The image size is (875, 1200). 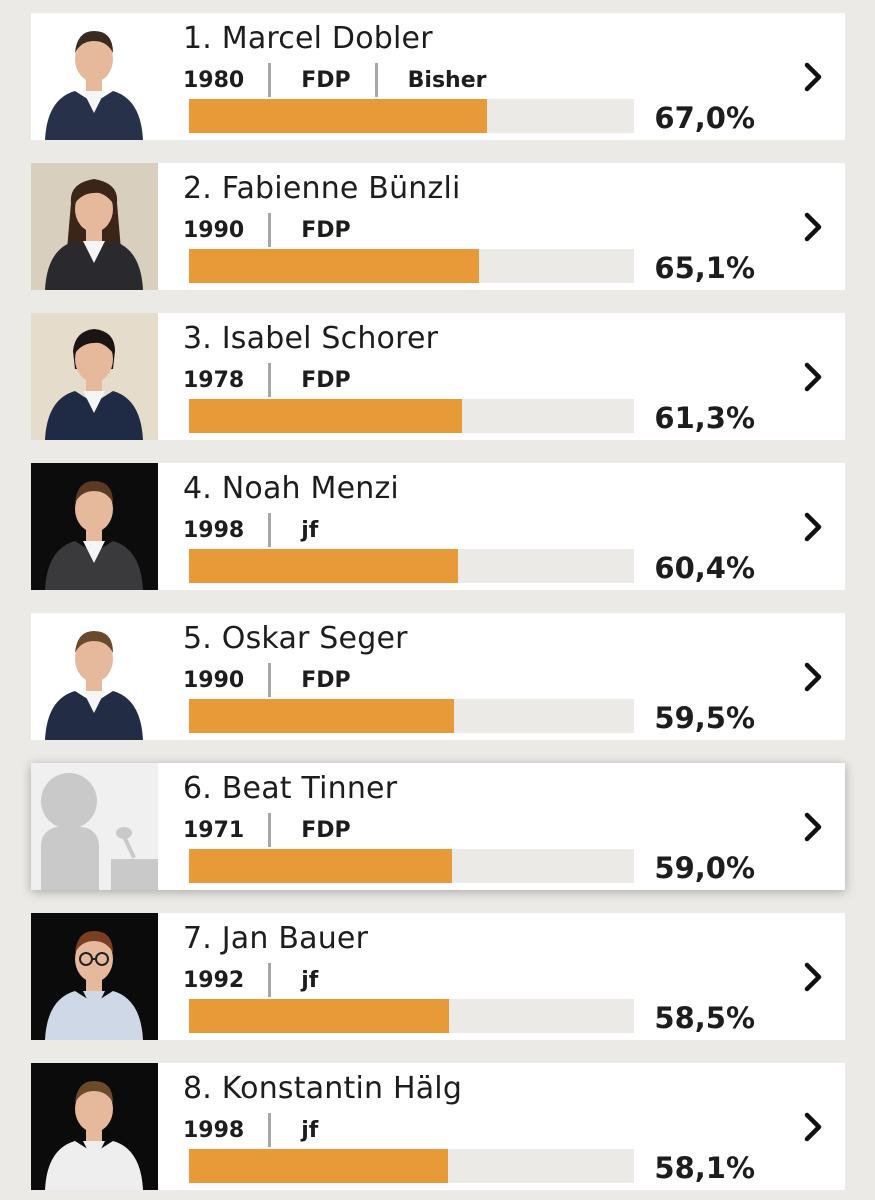 I want to click on candidate-card: 5. Oskar Seger 1990 FDP 59,5%, so click(x=438, y=676).